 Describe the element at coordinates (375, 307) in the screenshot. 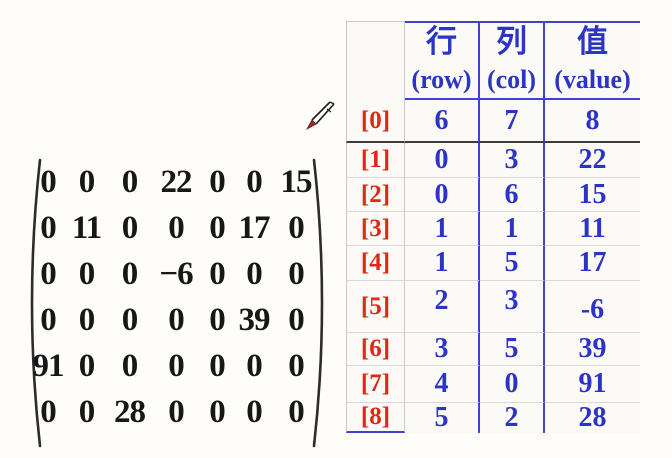

I see `row-index-label: [5]` at that location.